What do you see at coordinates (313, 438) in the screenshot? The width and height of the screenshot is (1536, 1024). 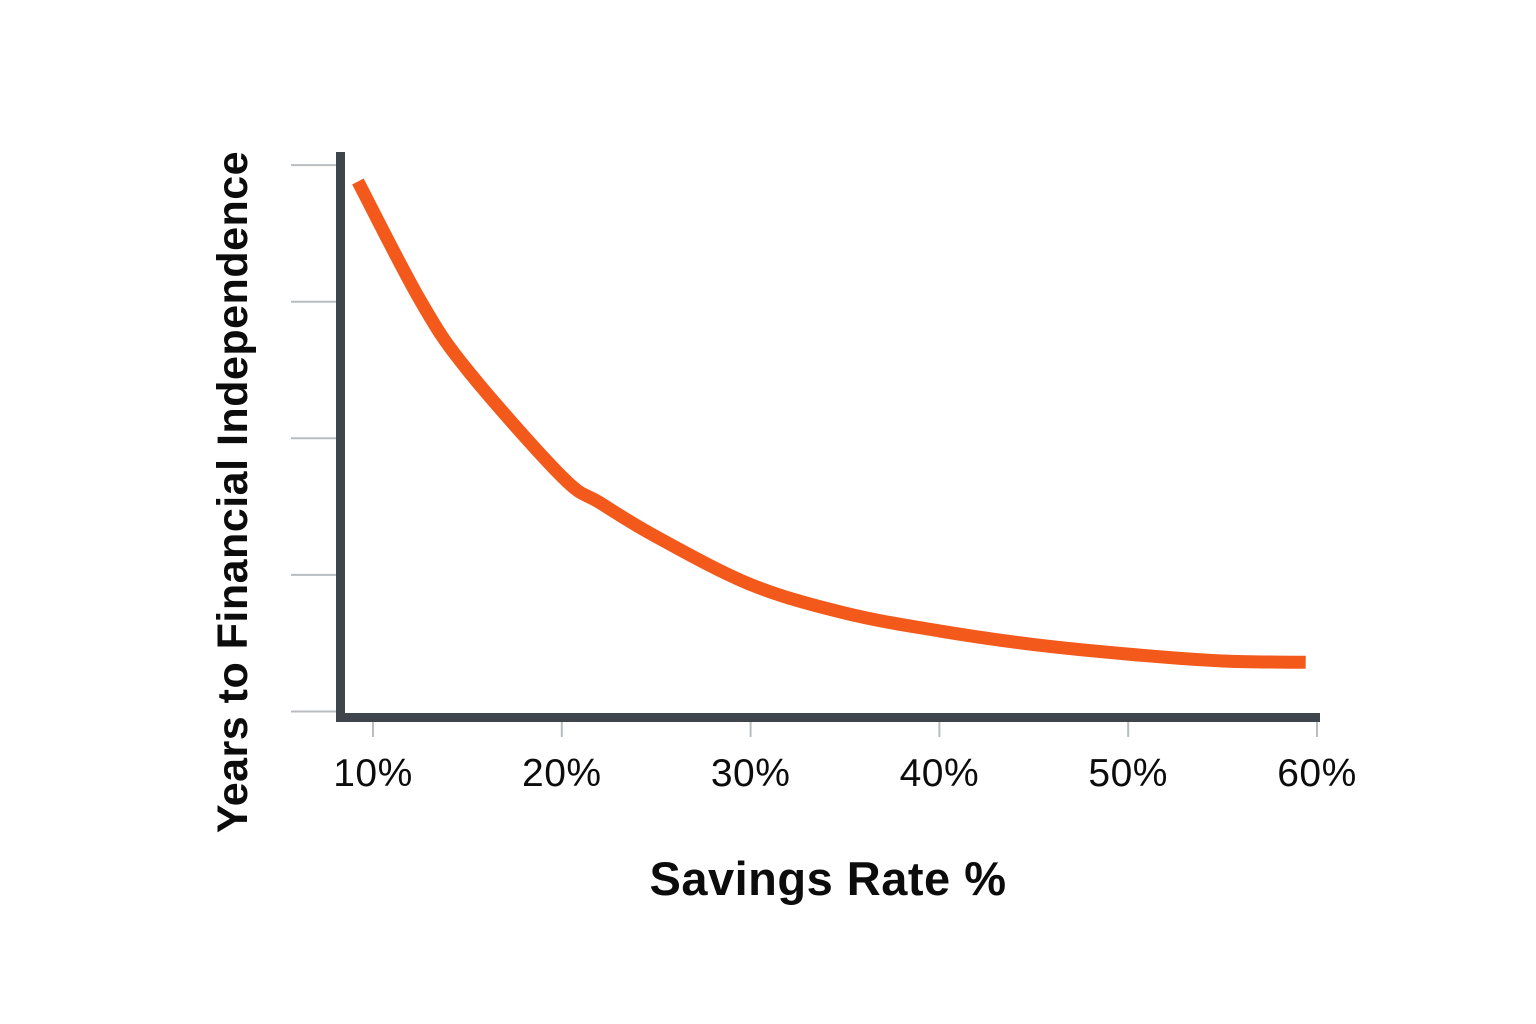 I see `y-axis-ticks` at bounding box center [313, 438].